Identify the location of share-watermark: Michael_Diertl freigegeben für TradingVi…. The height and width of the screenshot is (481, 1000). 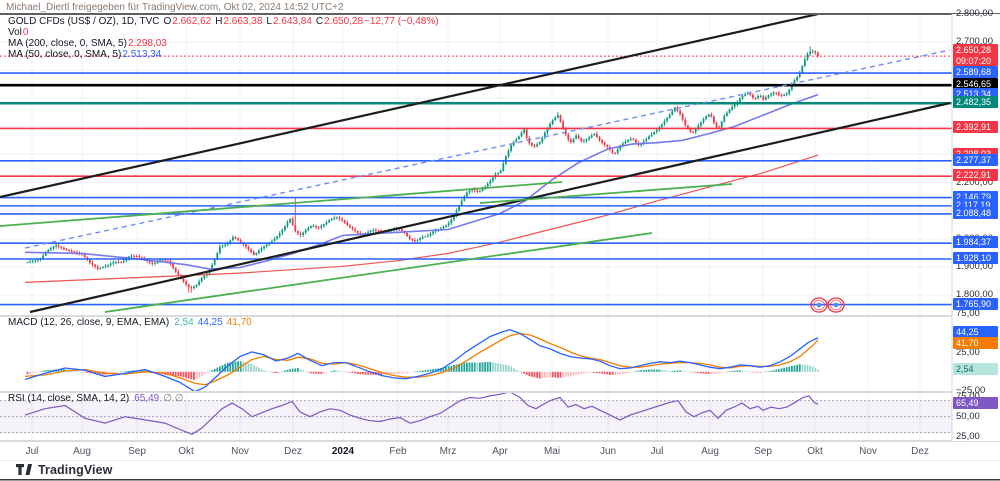
(175, 7).